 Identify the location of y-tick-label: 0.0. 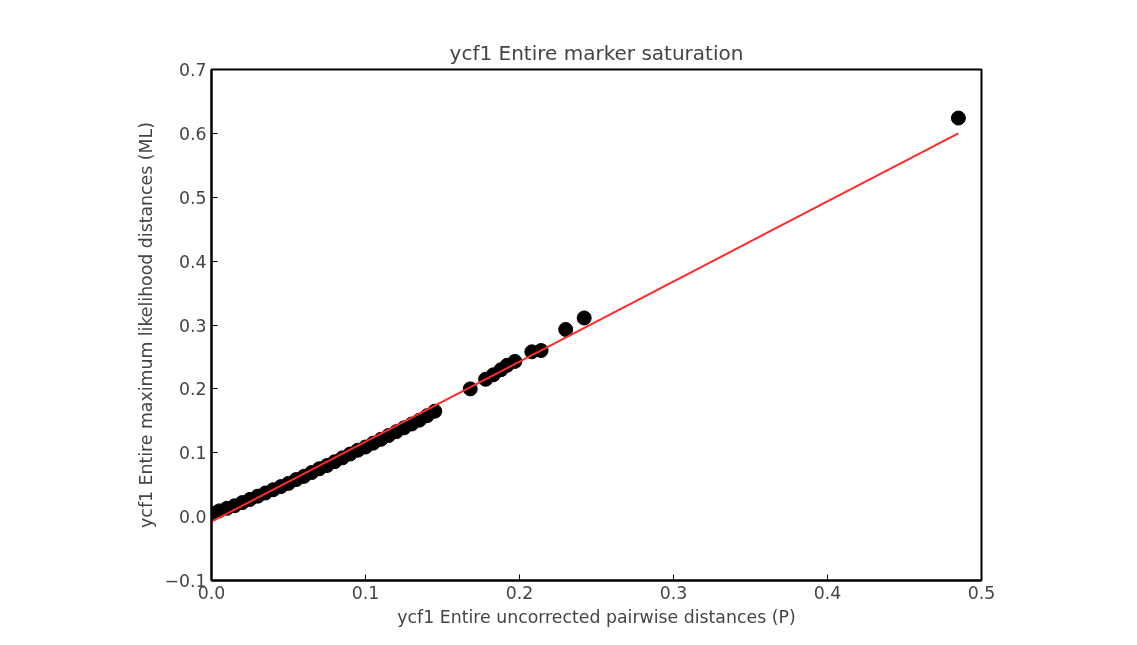
(192, 517).